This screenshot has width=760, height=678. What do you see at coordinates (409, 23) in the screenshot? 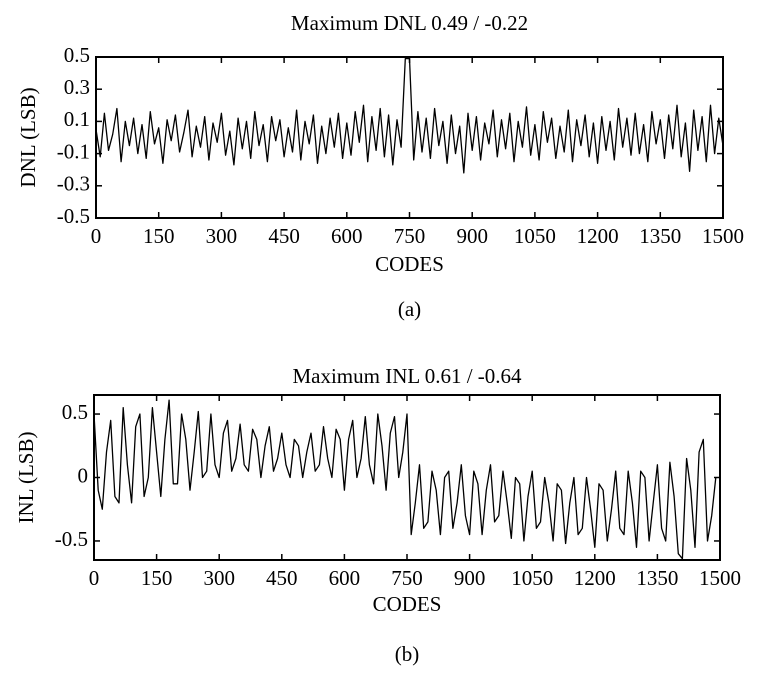
I see `chart-title: Maximum DNL 0.49 / -0.22` at bounding box center [409, 23].